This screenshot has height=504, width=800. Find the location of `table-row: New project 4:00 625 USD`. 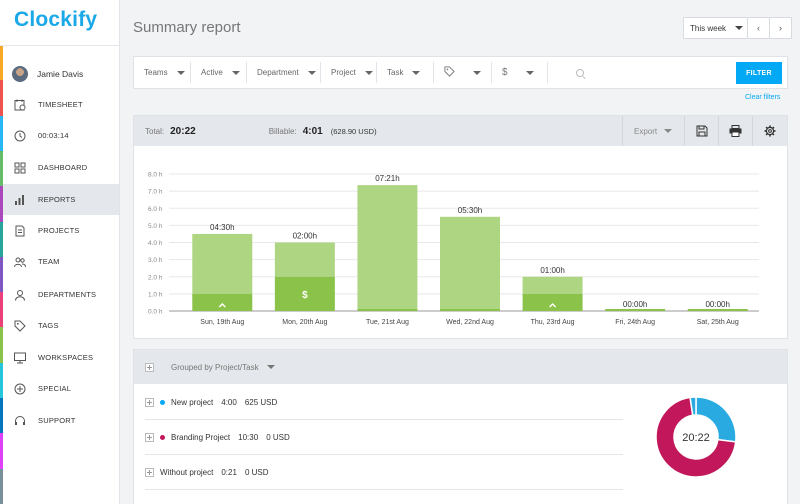

table-row: New project 4:00 625 USD is located at coordinates (384, 402).